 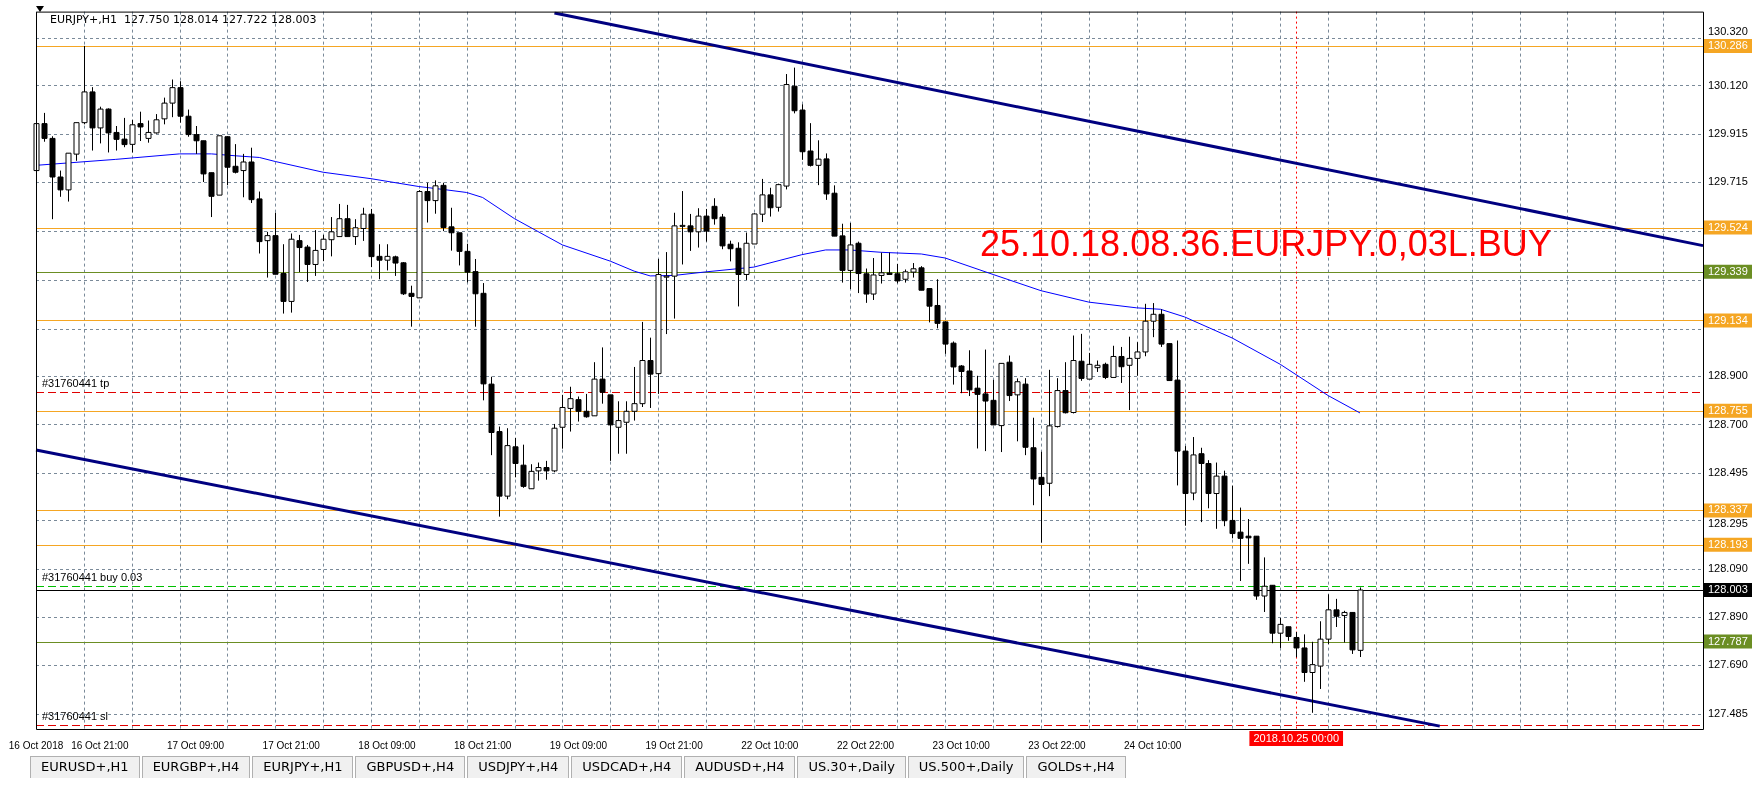 What do you see at coordinates (1296, 738) in the screenshot?
I see `x-tick-label: 2018.10.25 00:00` at bounding box center [1296, 738].